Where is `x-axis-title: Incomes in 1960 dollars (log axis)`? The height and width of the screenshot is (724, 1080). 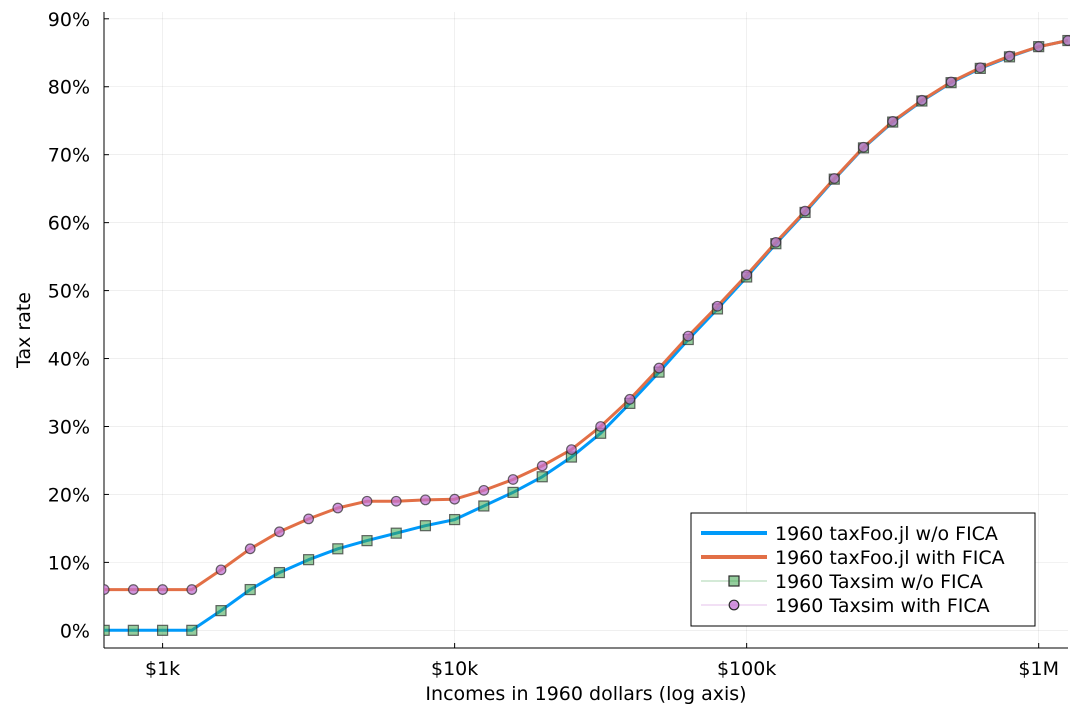 x-axis-title: Incomes in 1960 dollars (log axis) is located at coordinates (585, 694).